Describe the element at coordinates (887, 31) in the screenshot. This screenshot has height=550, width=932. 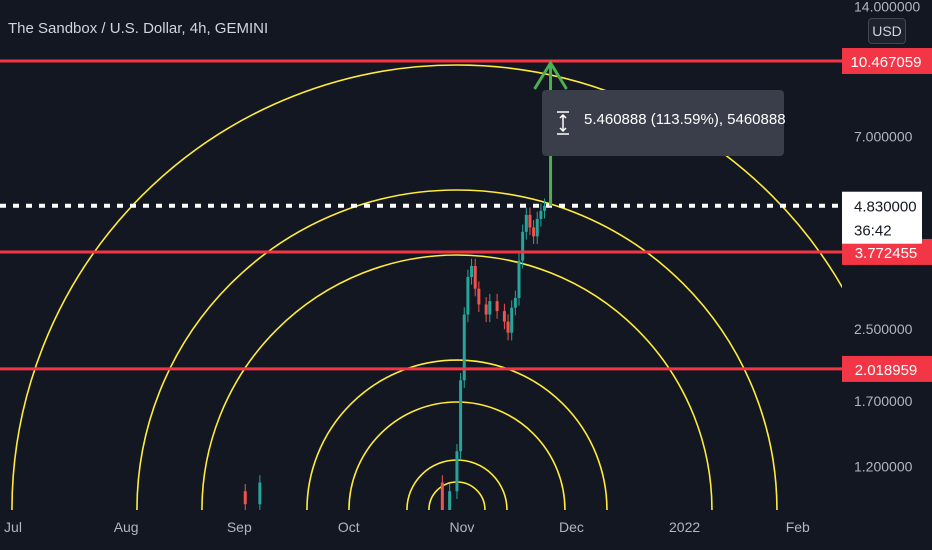
I see `currency-button: USD` at that location.